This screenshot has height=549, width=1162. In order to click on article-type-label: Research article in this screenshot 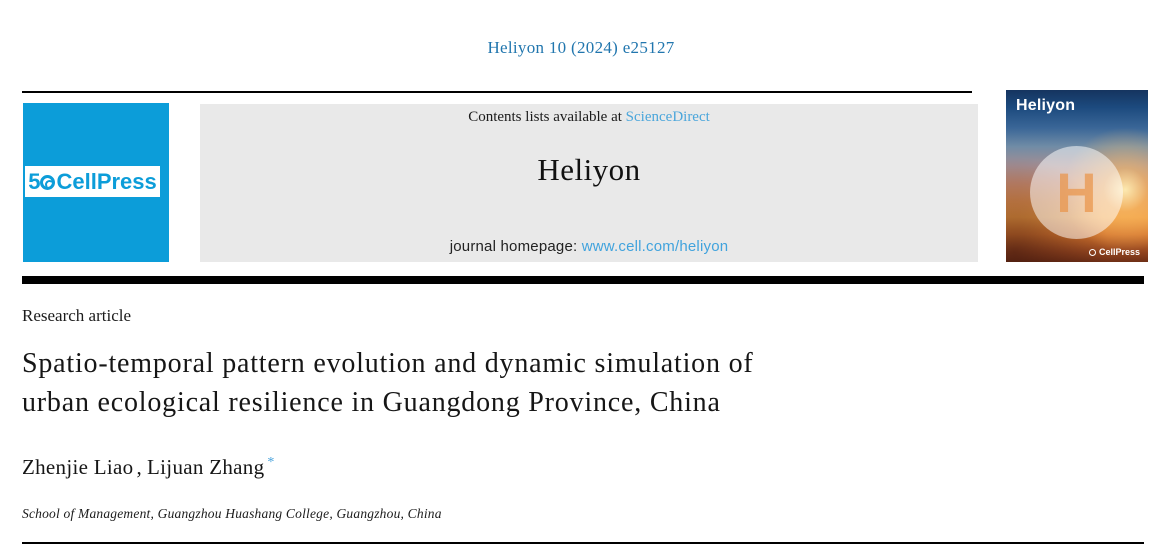, I will do `click(77, 315)`.